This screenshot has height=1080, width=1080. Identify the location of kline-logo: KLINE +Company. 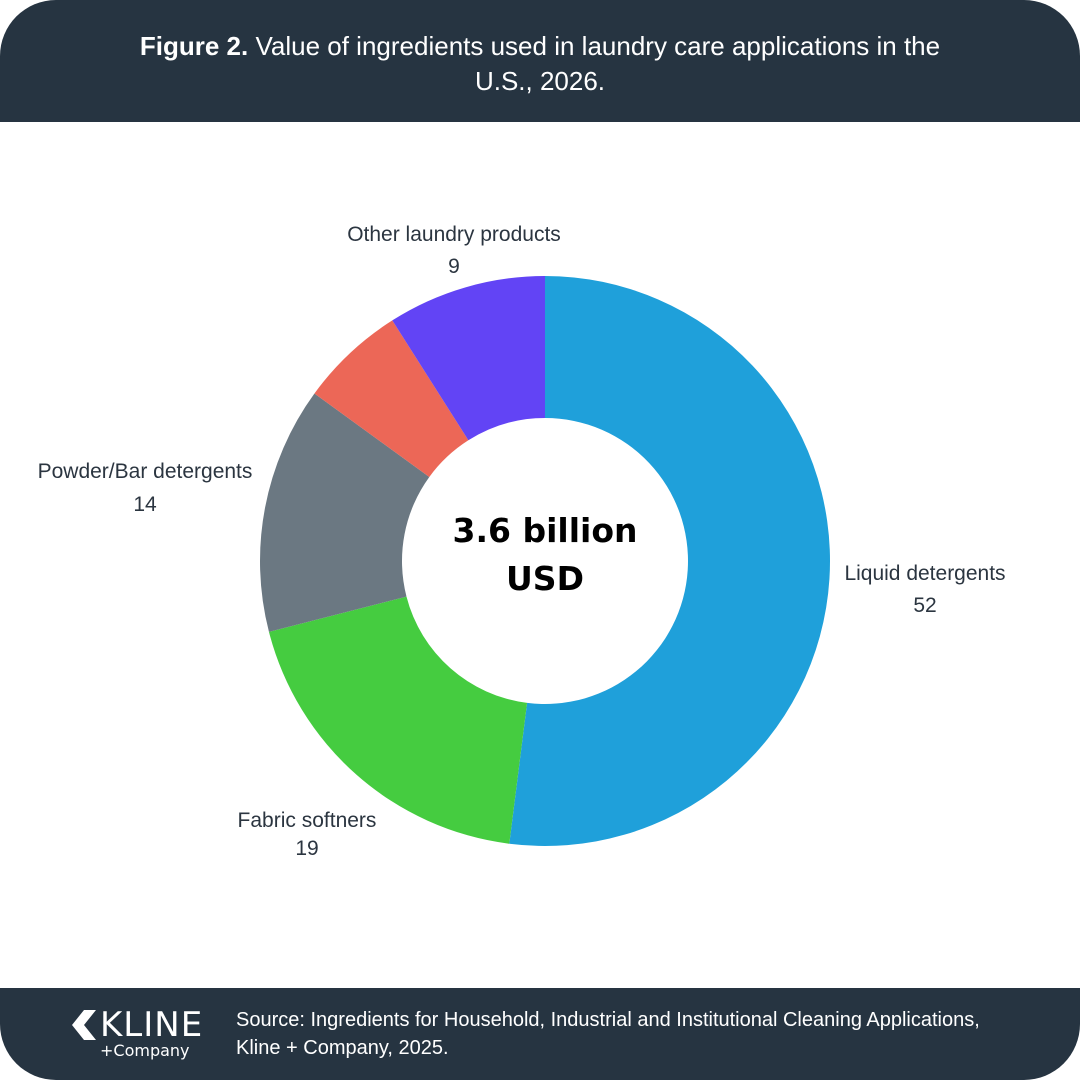
(139, 1033).